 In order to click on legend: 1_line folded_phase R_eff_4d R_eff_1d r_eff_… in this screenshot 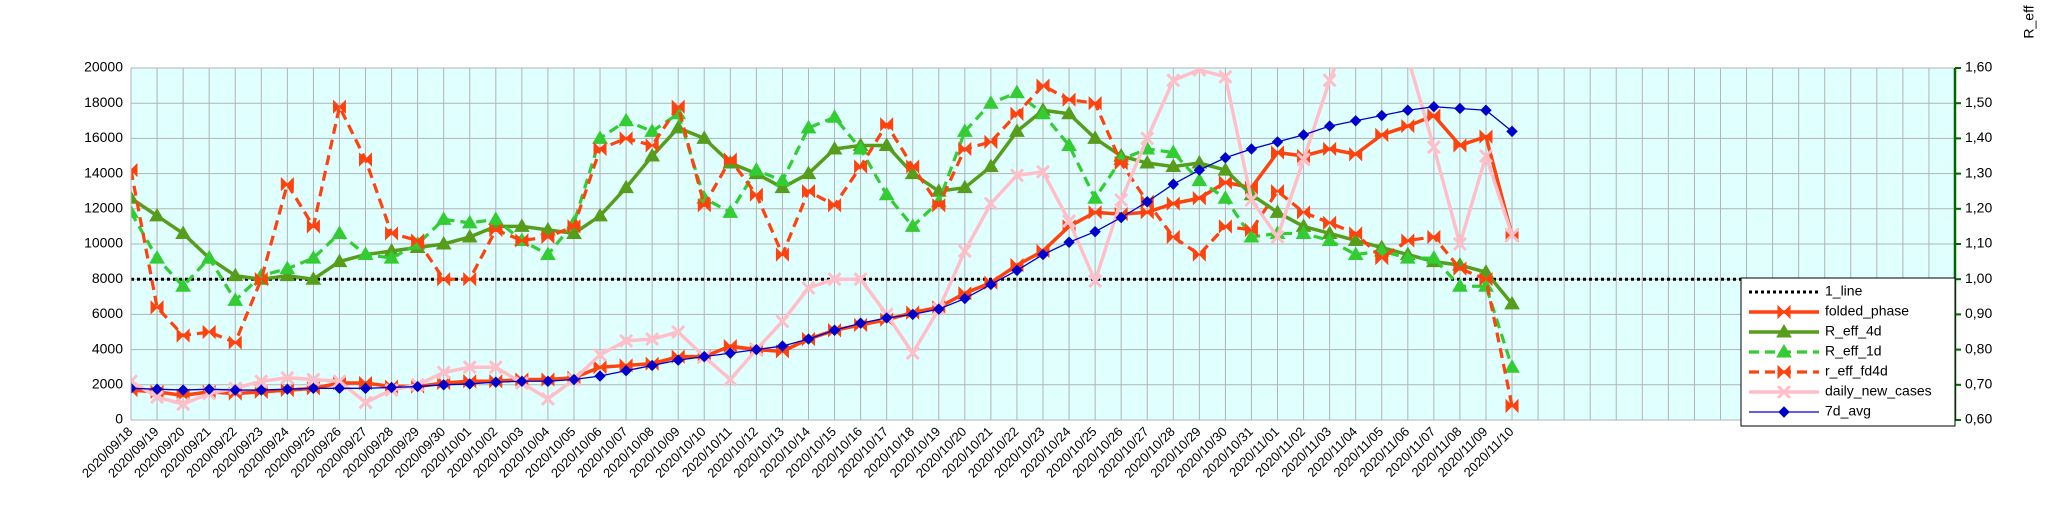, I will do `click(1848, 352)`.